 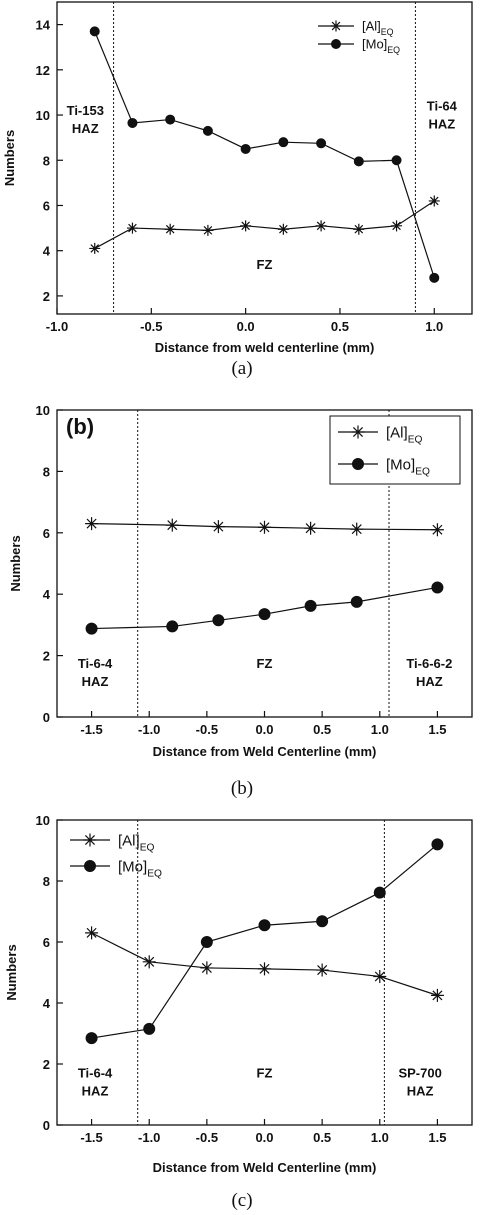 What do you see at coordinates (43, 115) in the screenshot?
I see `y-tick-label: 10` at bounding box center [43, 115].